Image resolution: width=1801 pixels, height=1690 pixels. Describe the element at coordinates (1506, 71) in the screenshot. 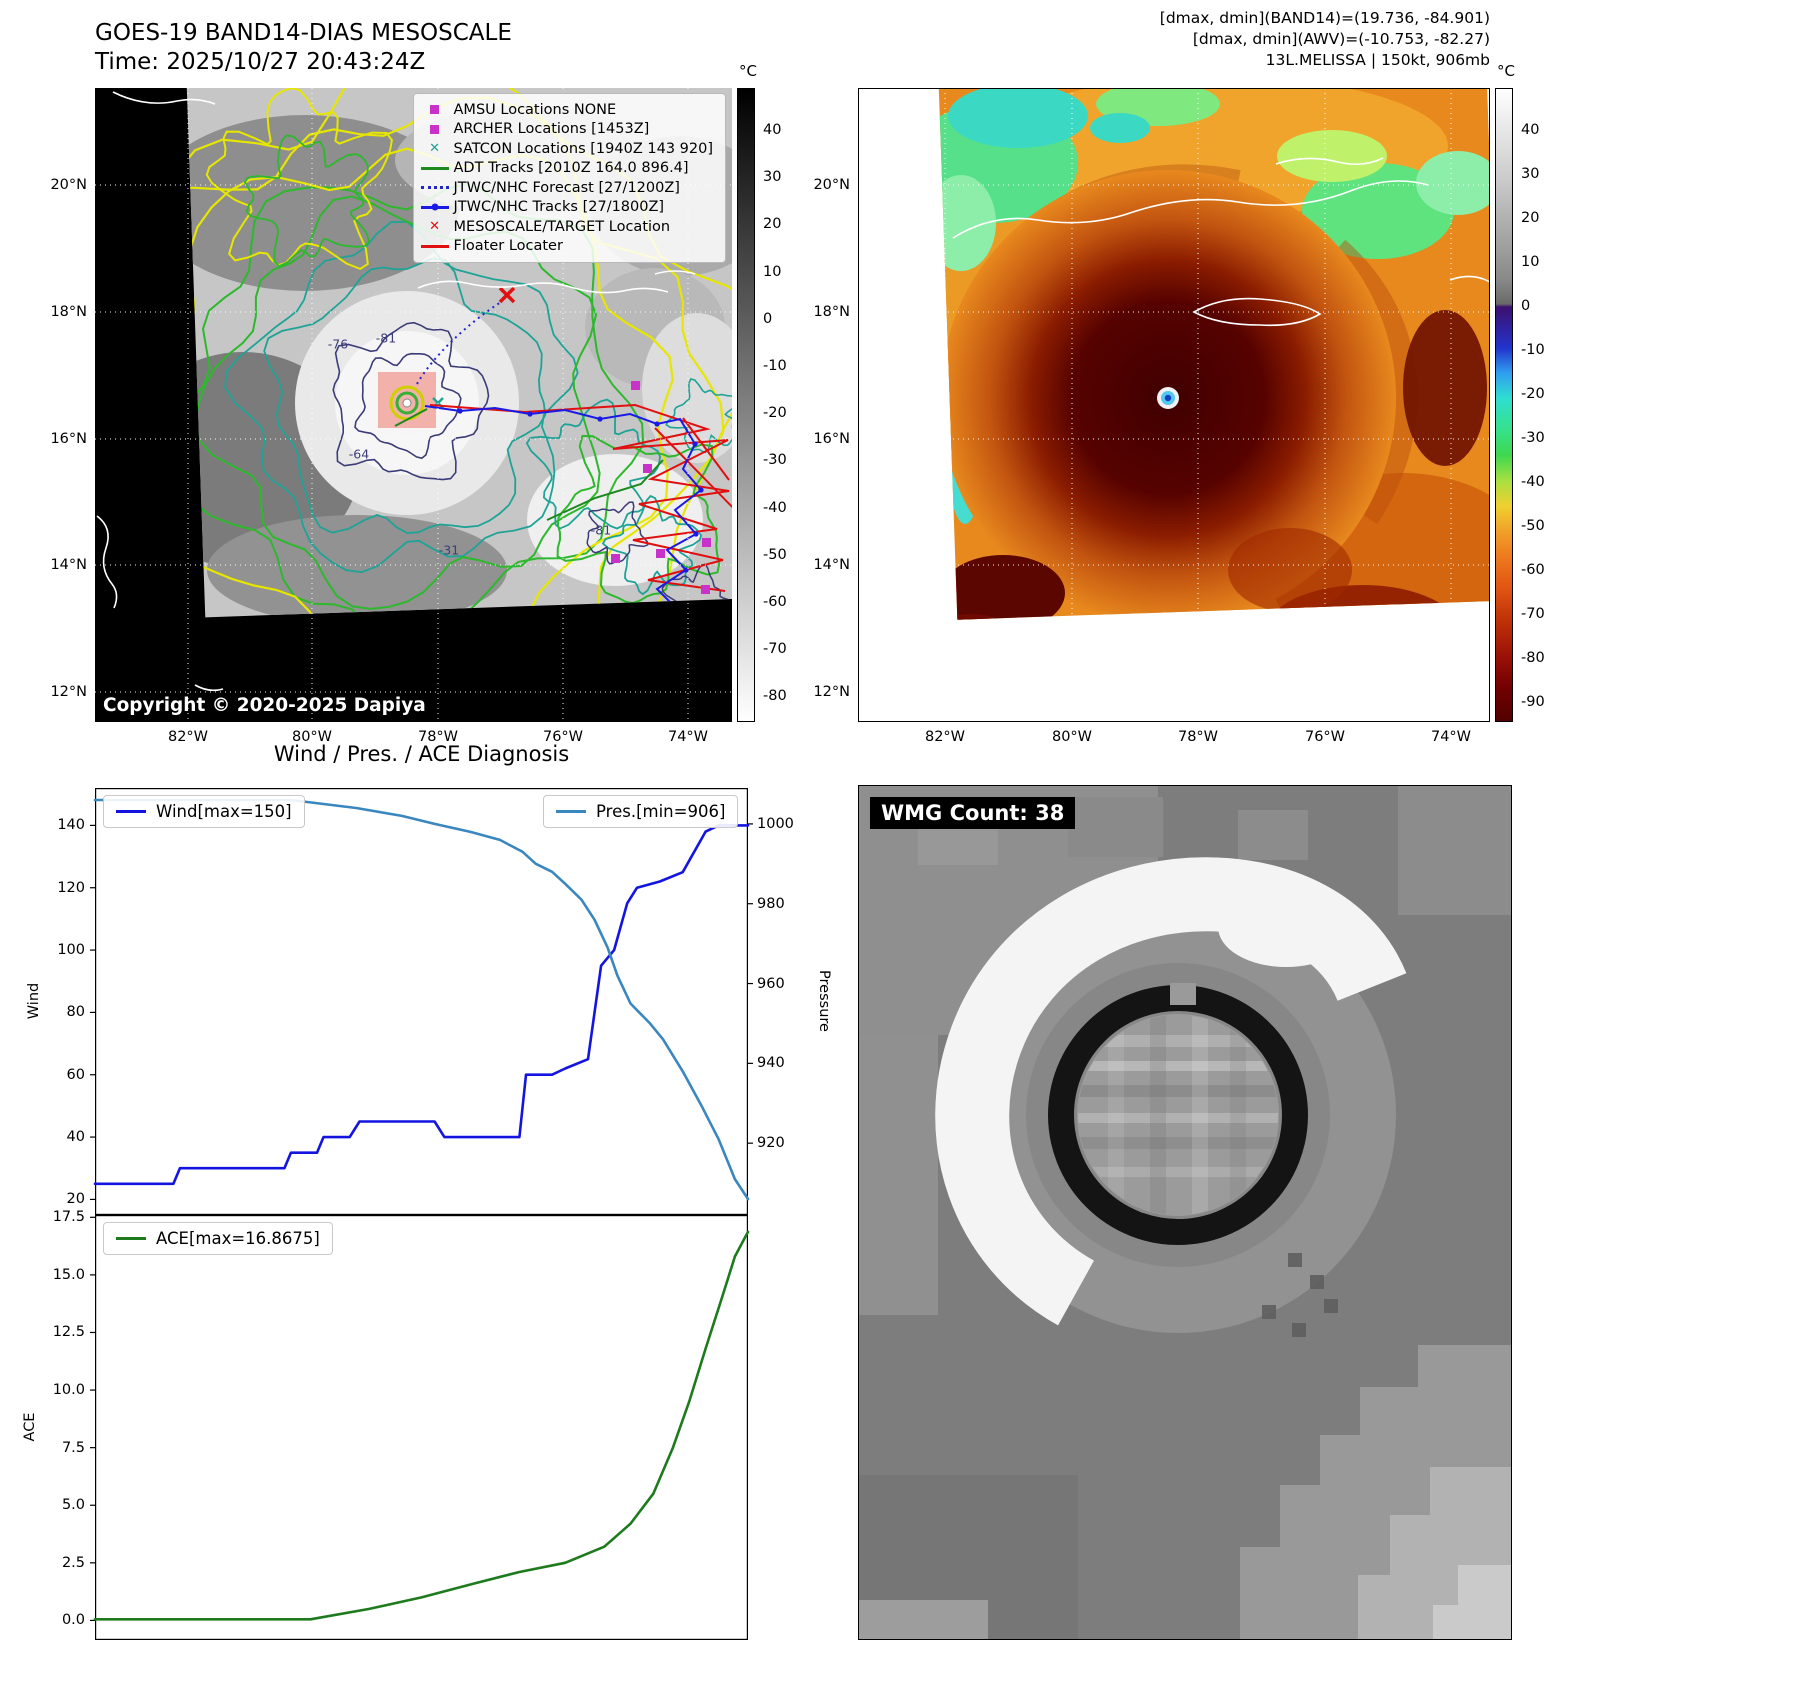

I see `awv-colorbar-unit: °C` at that location.